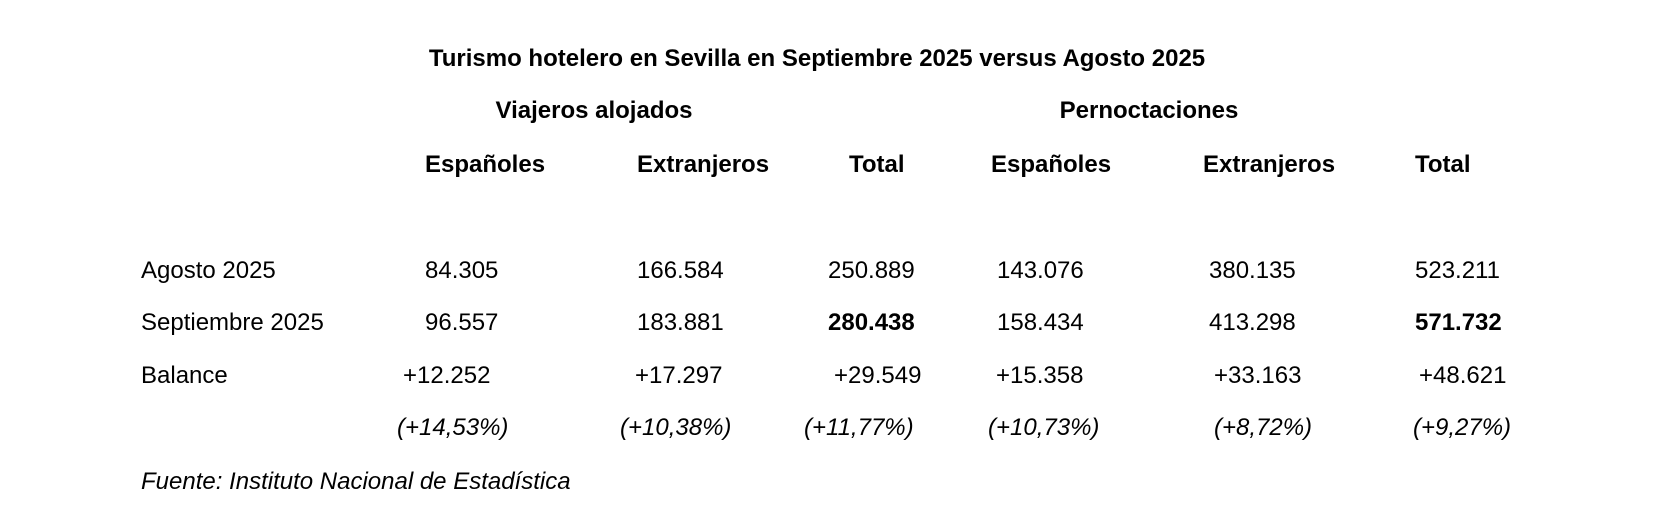 The width and height of the screenshot is (1679, 515). What do you see at coordinates (1458, 322) in the screenshot?
I see `cell: 571.732` at bounding box center [1458, 322].